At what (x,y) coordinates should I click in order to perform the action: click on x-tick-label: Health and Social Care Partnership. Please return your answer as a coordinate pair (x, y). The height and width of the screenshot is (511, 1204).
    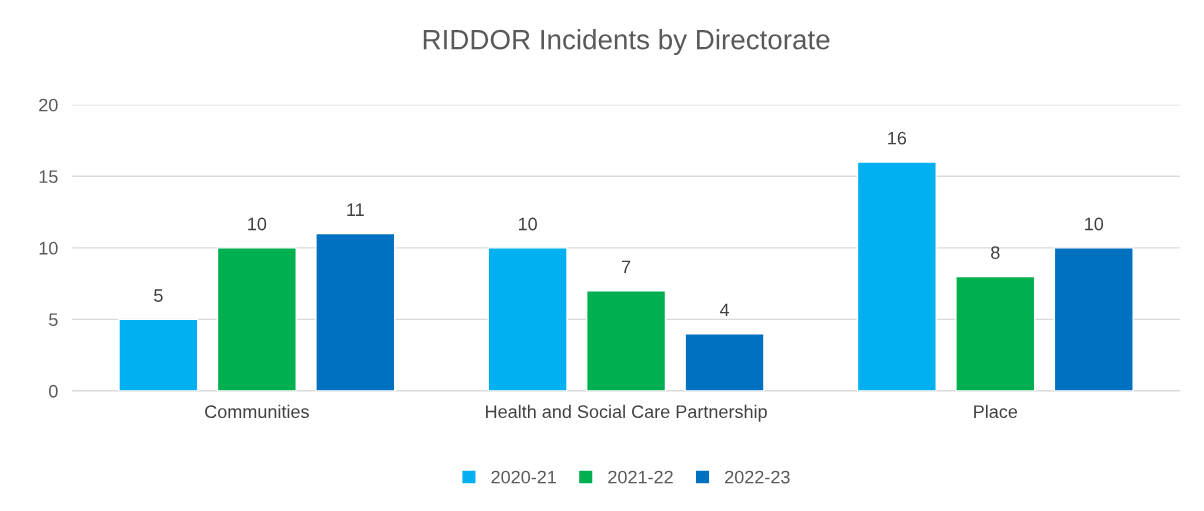
    Looking at the image, I should click on (626, 413).